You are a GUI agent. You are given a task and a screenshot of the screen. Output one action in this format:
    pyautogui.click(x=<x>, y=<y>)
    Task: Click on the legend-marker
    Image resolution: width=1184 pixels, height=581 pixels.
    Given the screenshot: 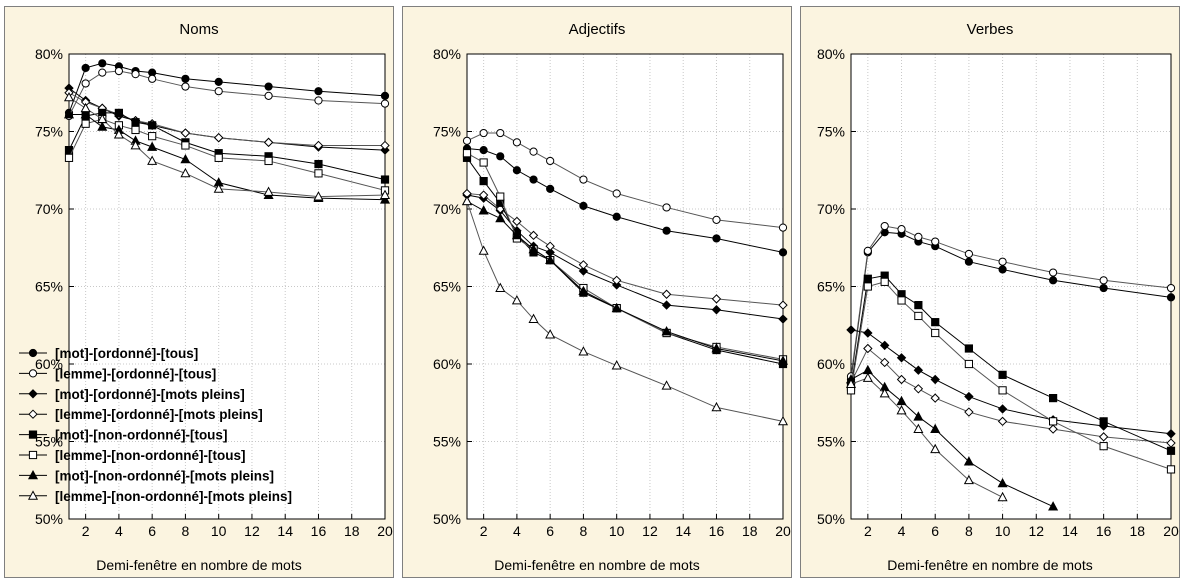 What is the action you would take?
    pyautogui.click(x=33, y=474)
    